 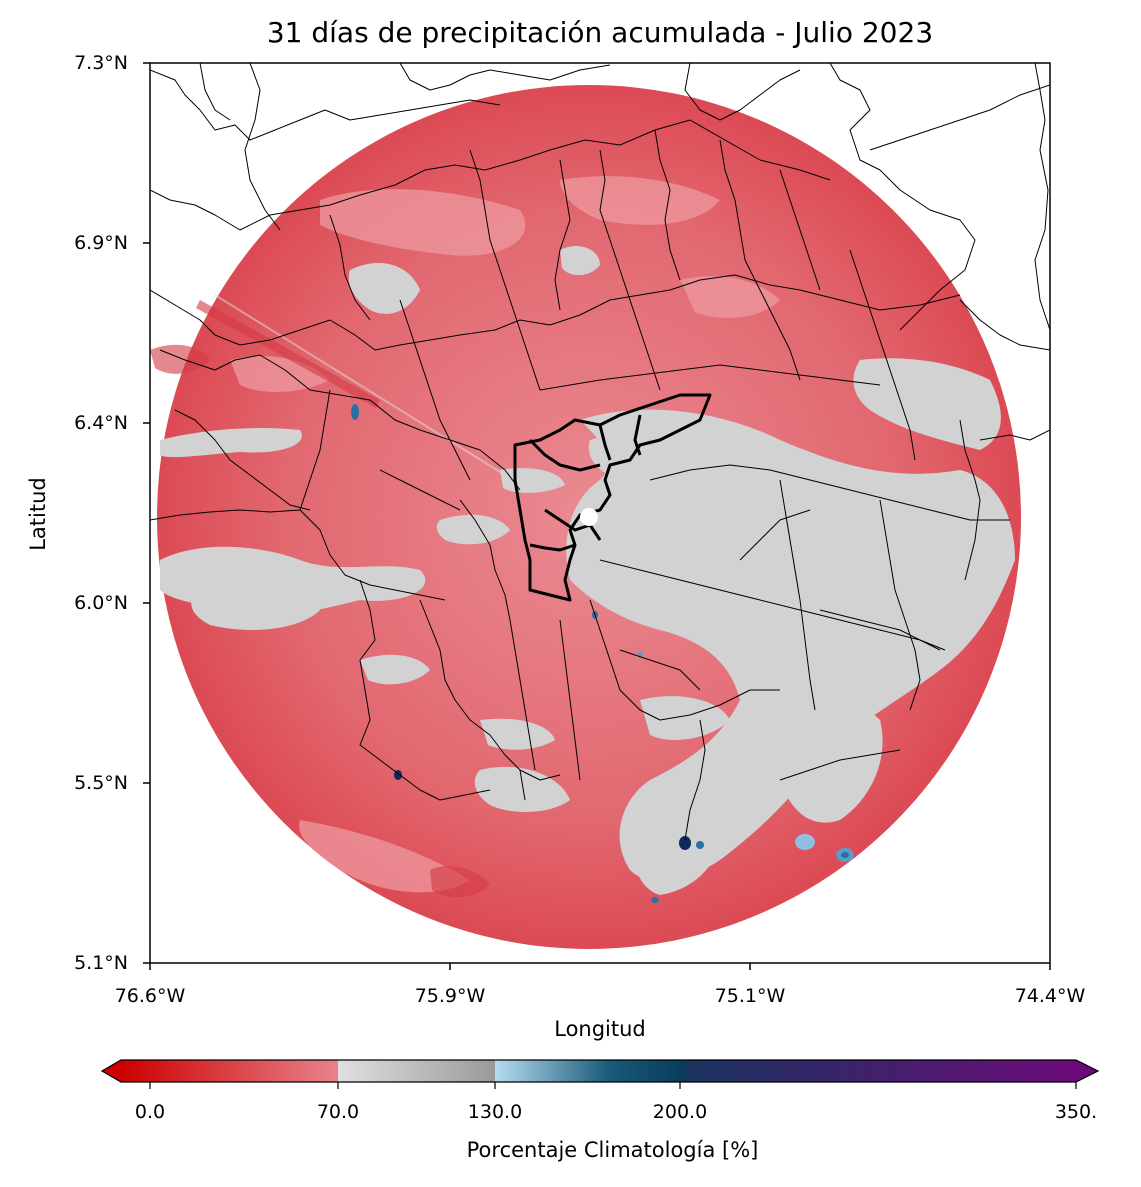 What do you see at coordinates (1050, 996) in the screenshot?
I see `x-tick-label: 74.4°W` at bounding box center [1050, 996].